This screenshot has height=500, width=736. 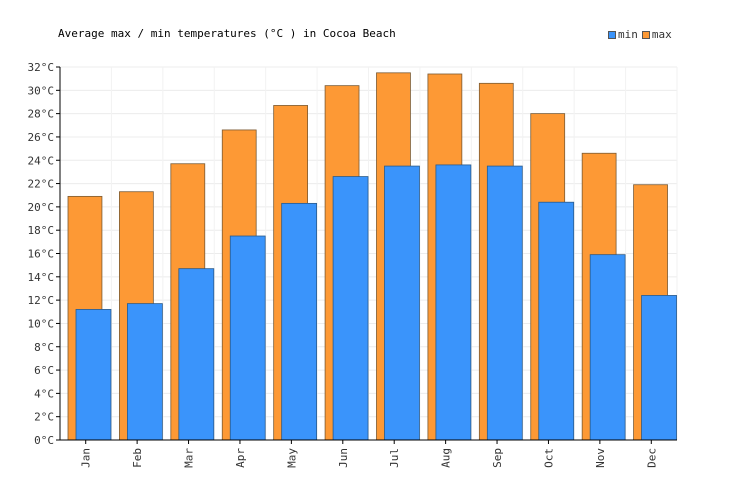 I want to click on y-tick-label: 22°C, so click(x=41, y=184).